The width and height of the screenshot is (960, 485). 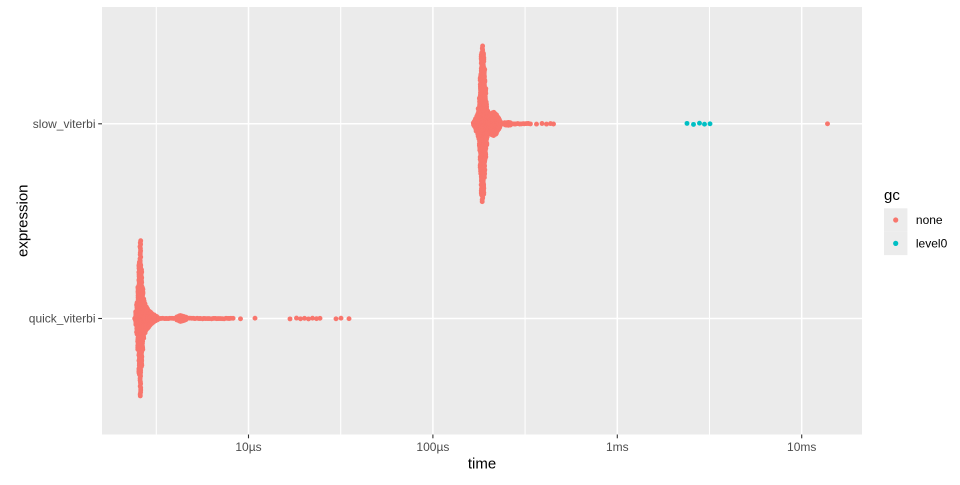 I want to click on legend-item-label: level0, so click(x=932, y=244).